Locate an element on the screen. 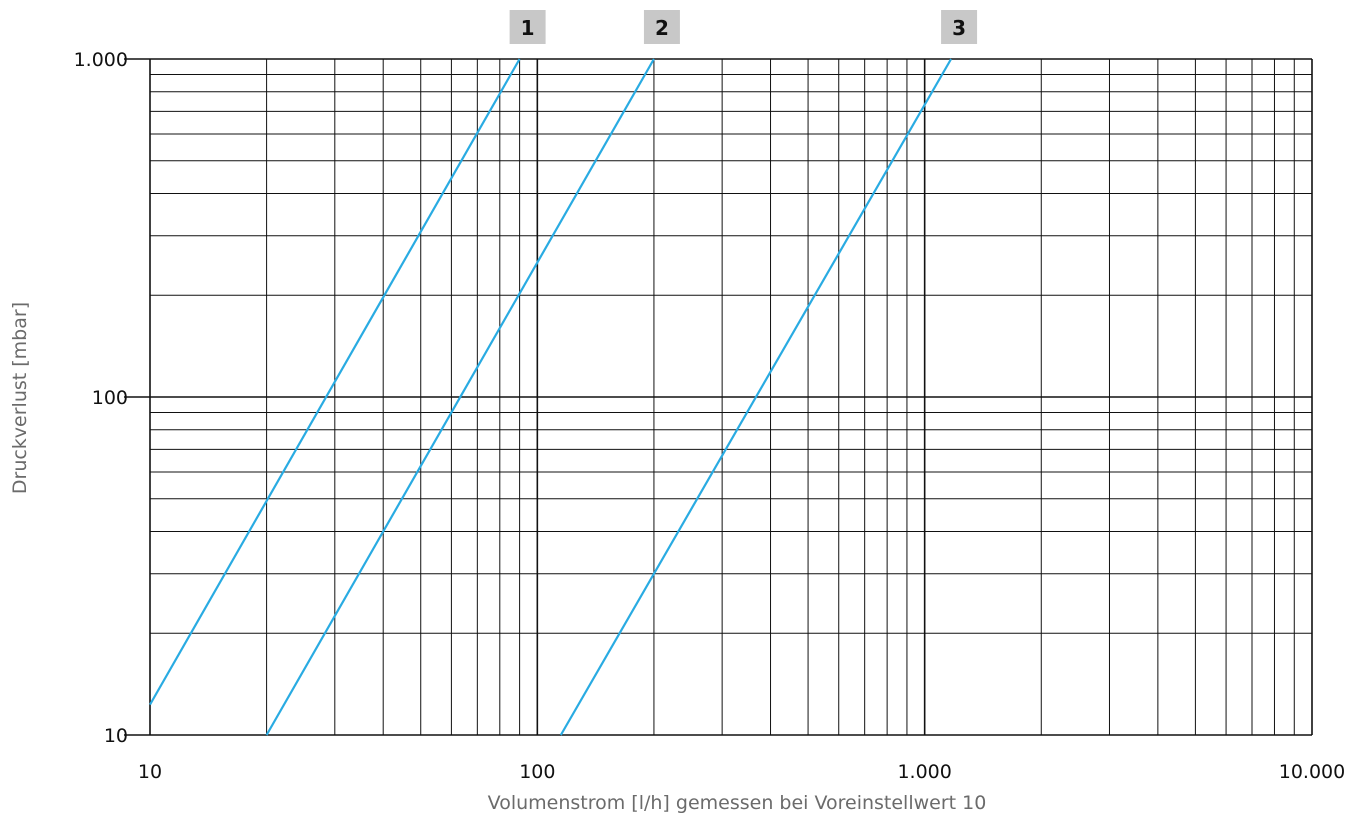 The image size is (1368, 827). x-tick-label: 1.000 is located at coordinates (924, 772).